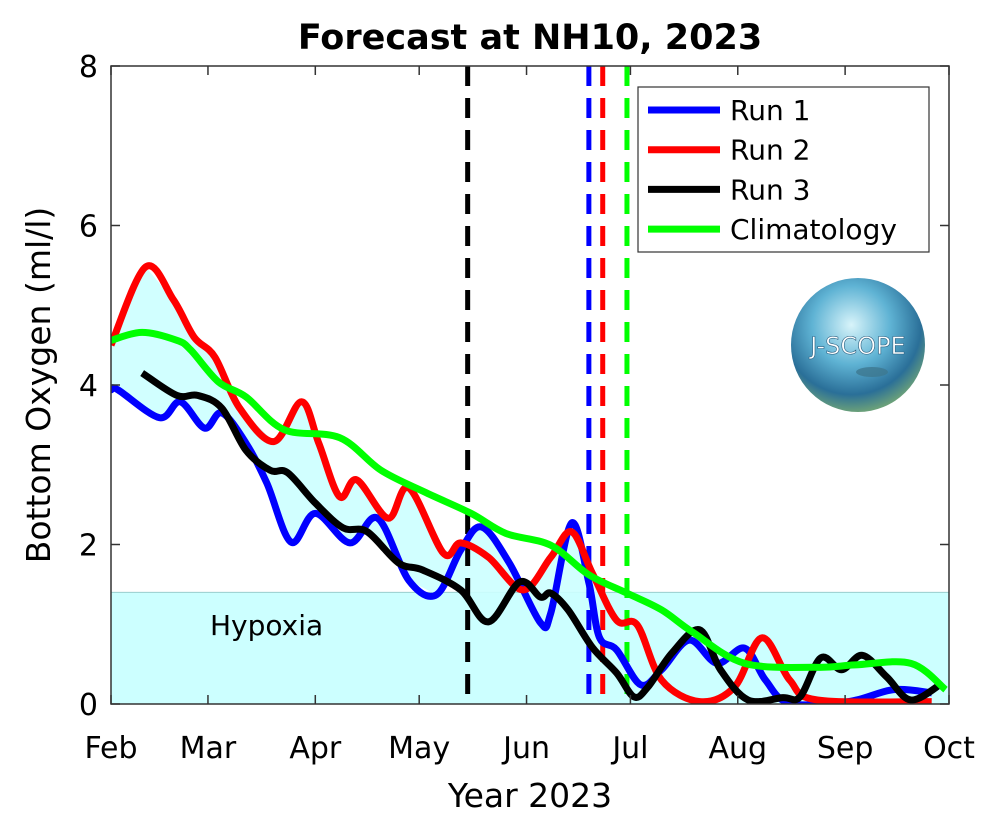  I want to click on x-tick-label: Mar, so click(208, 748).